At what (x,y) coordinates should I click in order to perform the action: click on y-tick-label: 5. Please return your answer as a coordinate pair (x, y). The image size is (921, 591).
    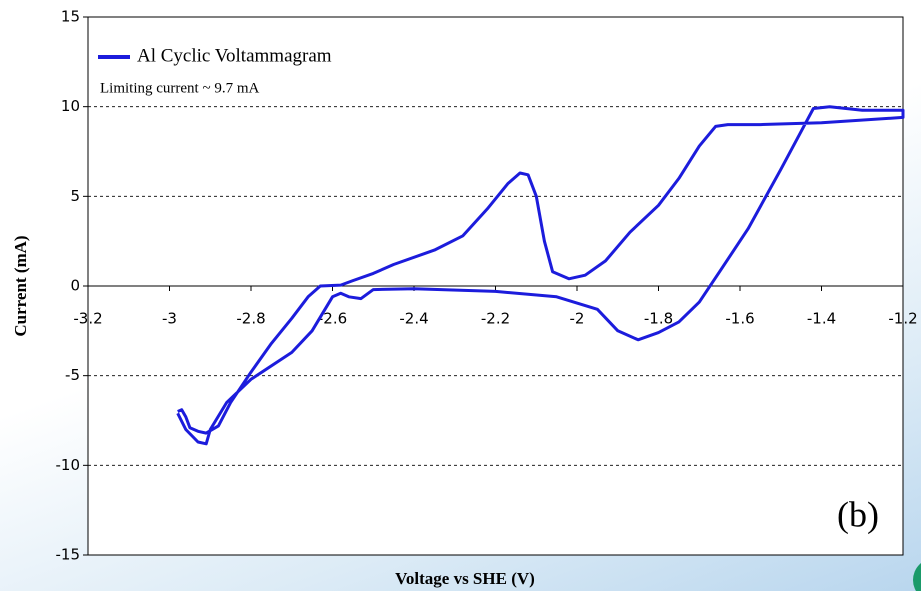
    Looking at the image, I should click on (75, 196).